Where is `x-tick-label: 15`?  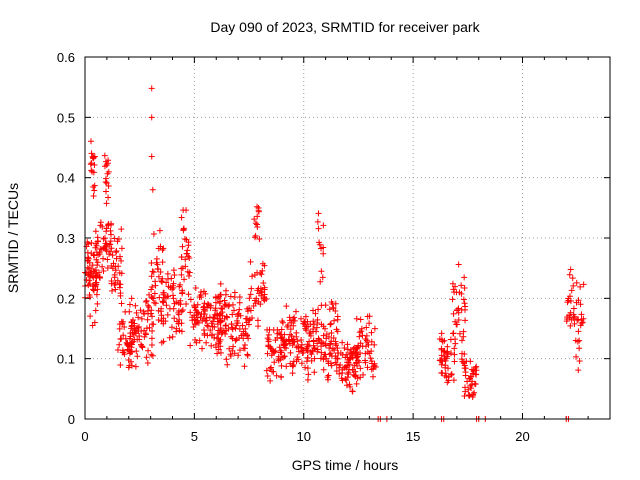
x-tick-label: 15 is located at coordinates (413, 436).